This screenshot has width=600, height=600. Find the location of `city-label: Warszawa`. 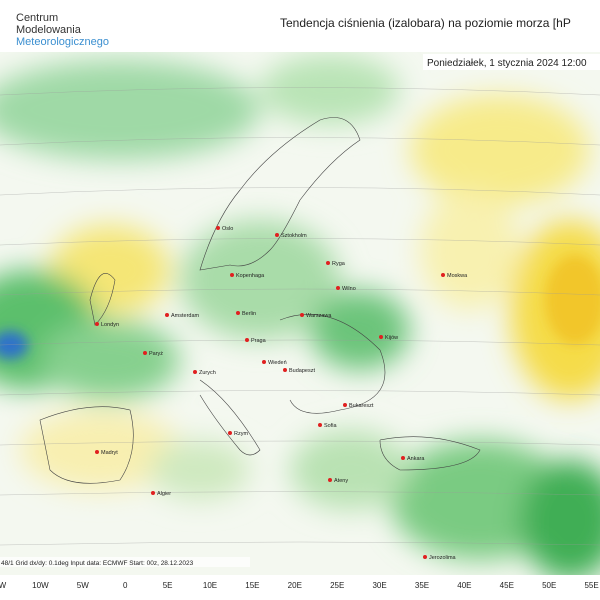

city-label: Warszawa is located at coordinates (319, 316).